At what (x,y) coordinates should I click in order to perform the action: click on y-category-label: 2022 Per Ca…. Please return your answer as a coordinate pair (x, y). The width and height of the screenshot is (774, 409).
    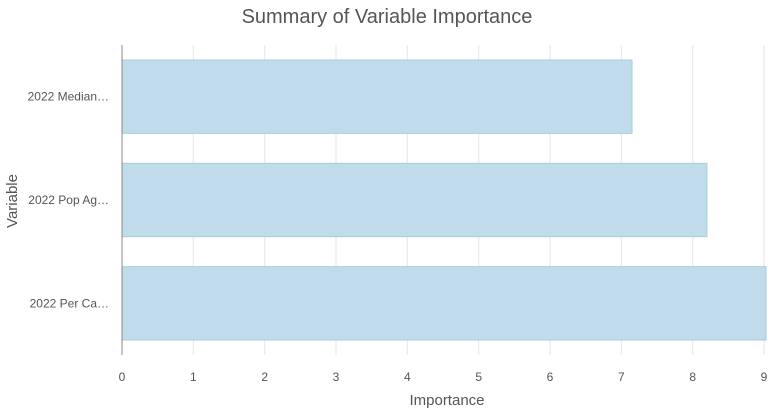
    Looking at the image, I should click on (69, 303).